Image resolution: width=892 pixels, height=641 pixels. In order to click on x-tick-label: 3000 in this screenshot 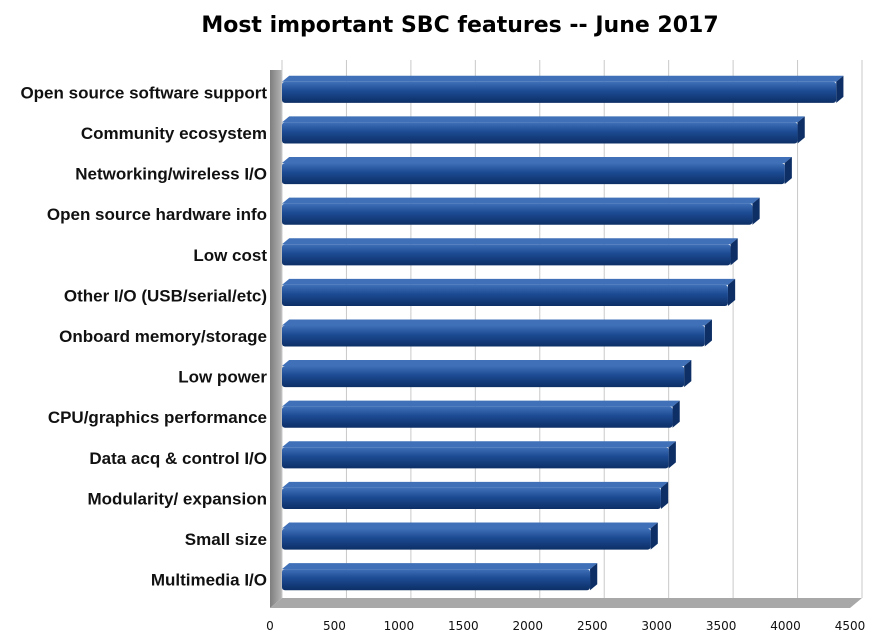, I will do `click(656, 626)`.